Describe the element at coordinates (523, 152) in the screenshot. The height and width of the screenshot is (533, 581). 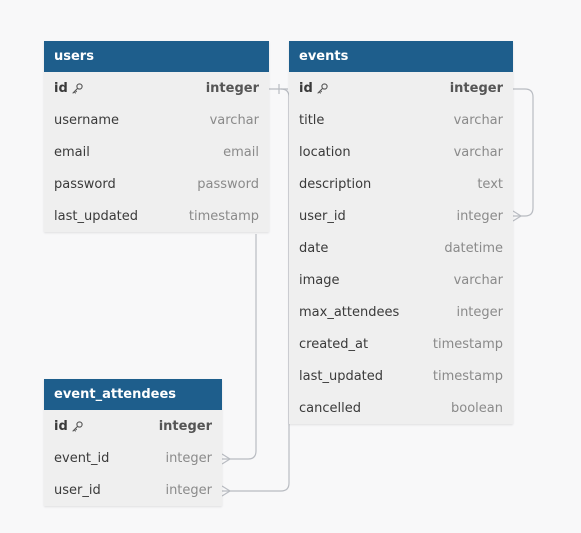
I see `connector-events-user-id-to-users-id` at that location.